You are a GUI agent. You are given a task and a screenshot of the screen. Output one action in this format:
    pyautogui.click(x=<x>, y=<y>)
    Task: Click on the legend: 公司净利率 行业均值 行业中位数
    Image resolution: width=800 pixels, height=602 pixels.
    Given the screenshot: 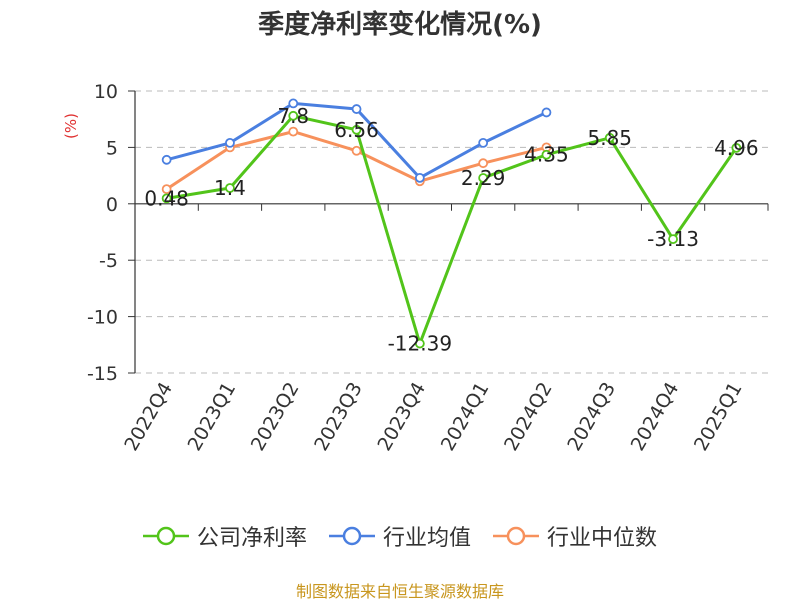 What is the action you would take?
    pyautogui.click(x=400, y=536)
    